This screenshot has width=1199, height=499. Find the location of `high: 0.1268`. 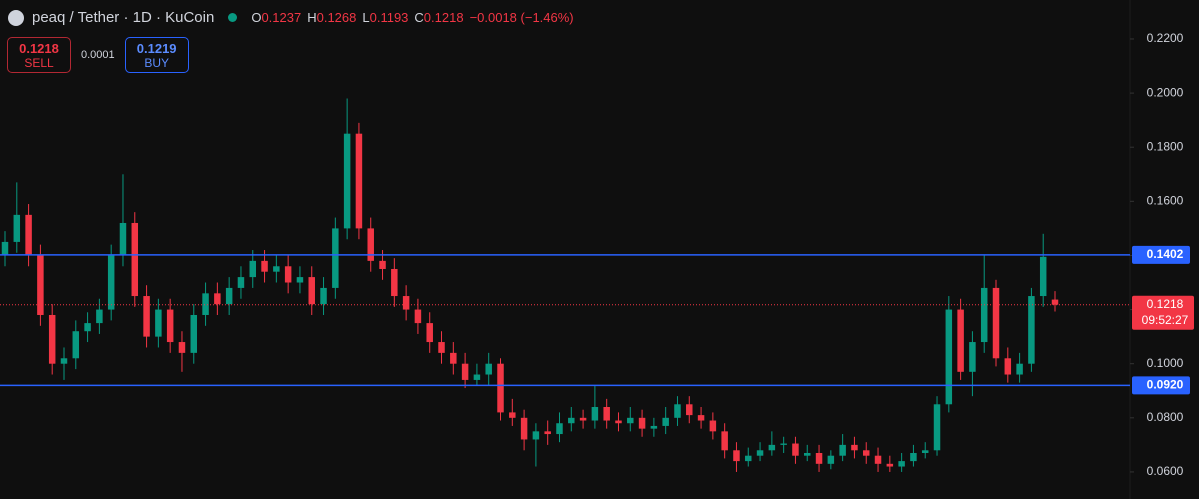

high: 0.1268 is located at coordinates (336, 17).